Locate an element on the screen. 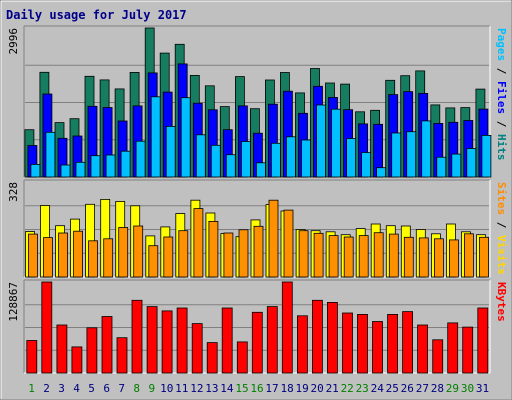 This screenshot has width=512, height=400. legend-part: Hits is located at coordinates (501, 147).